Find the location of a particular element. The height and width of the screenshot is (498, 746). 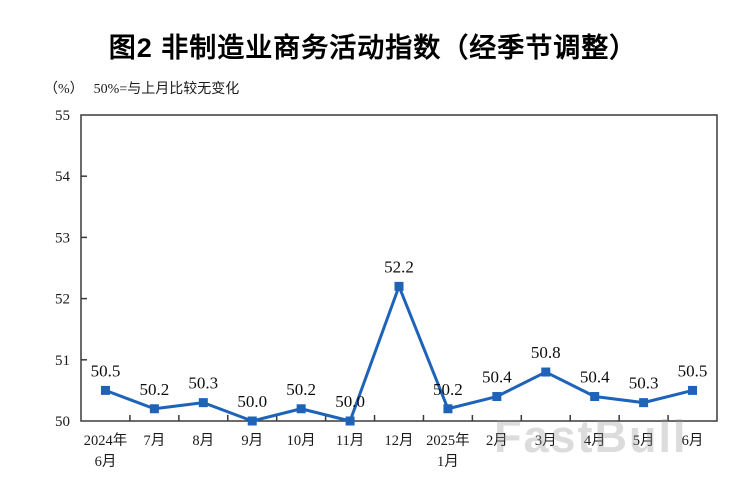

chart-subtitle-row: （%） 50%=与上月比较无变化 is located at coordinates (141, 88).